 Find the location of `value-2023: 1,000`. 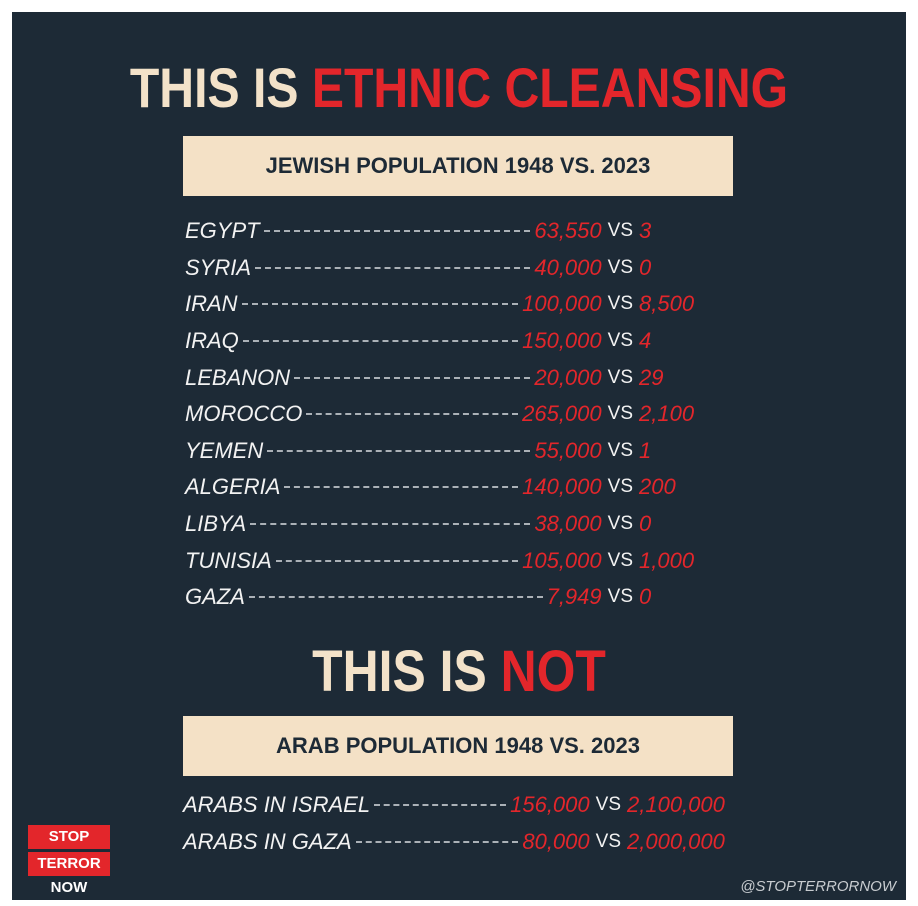

value-2023: 1,000 is located at coordinates (667, 560).